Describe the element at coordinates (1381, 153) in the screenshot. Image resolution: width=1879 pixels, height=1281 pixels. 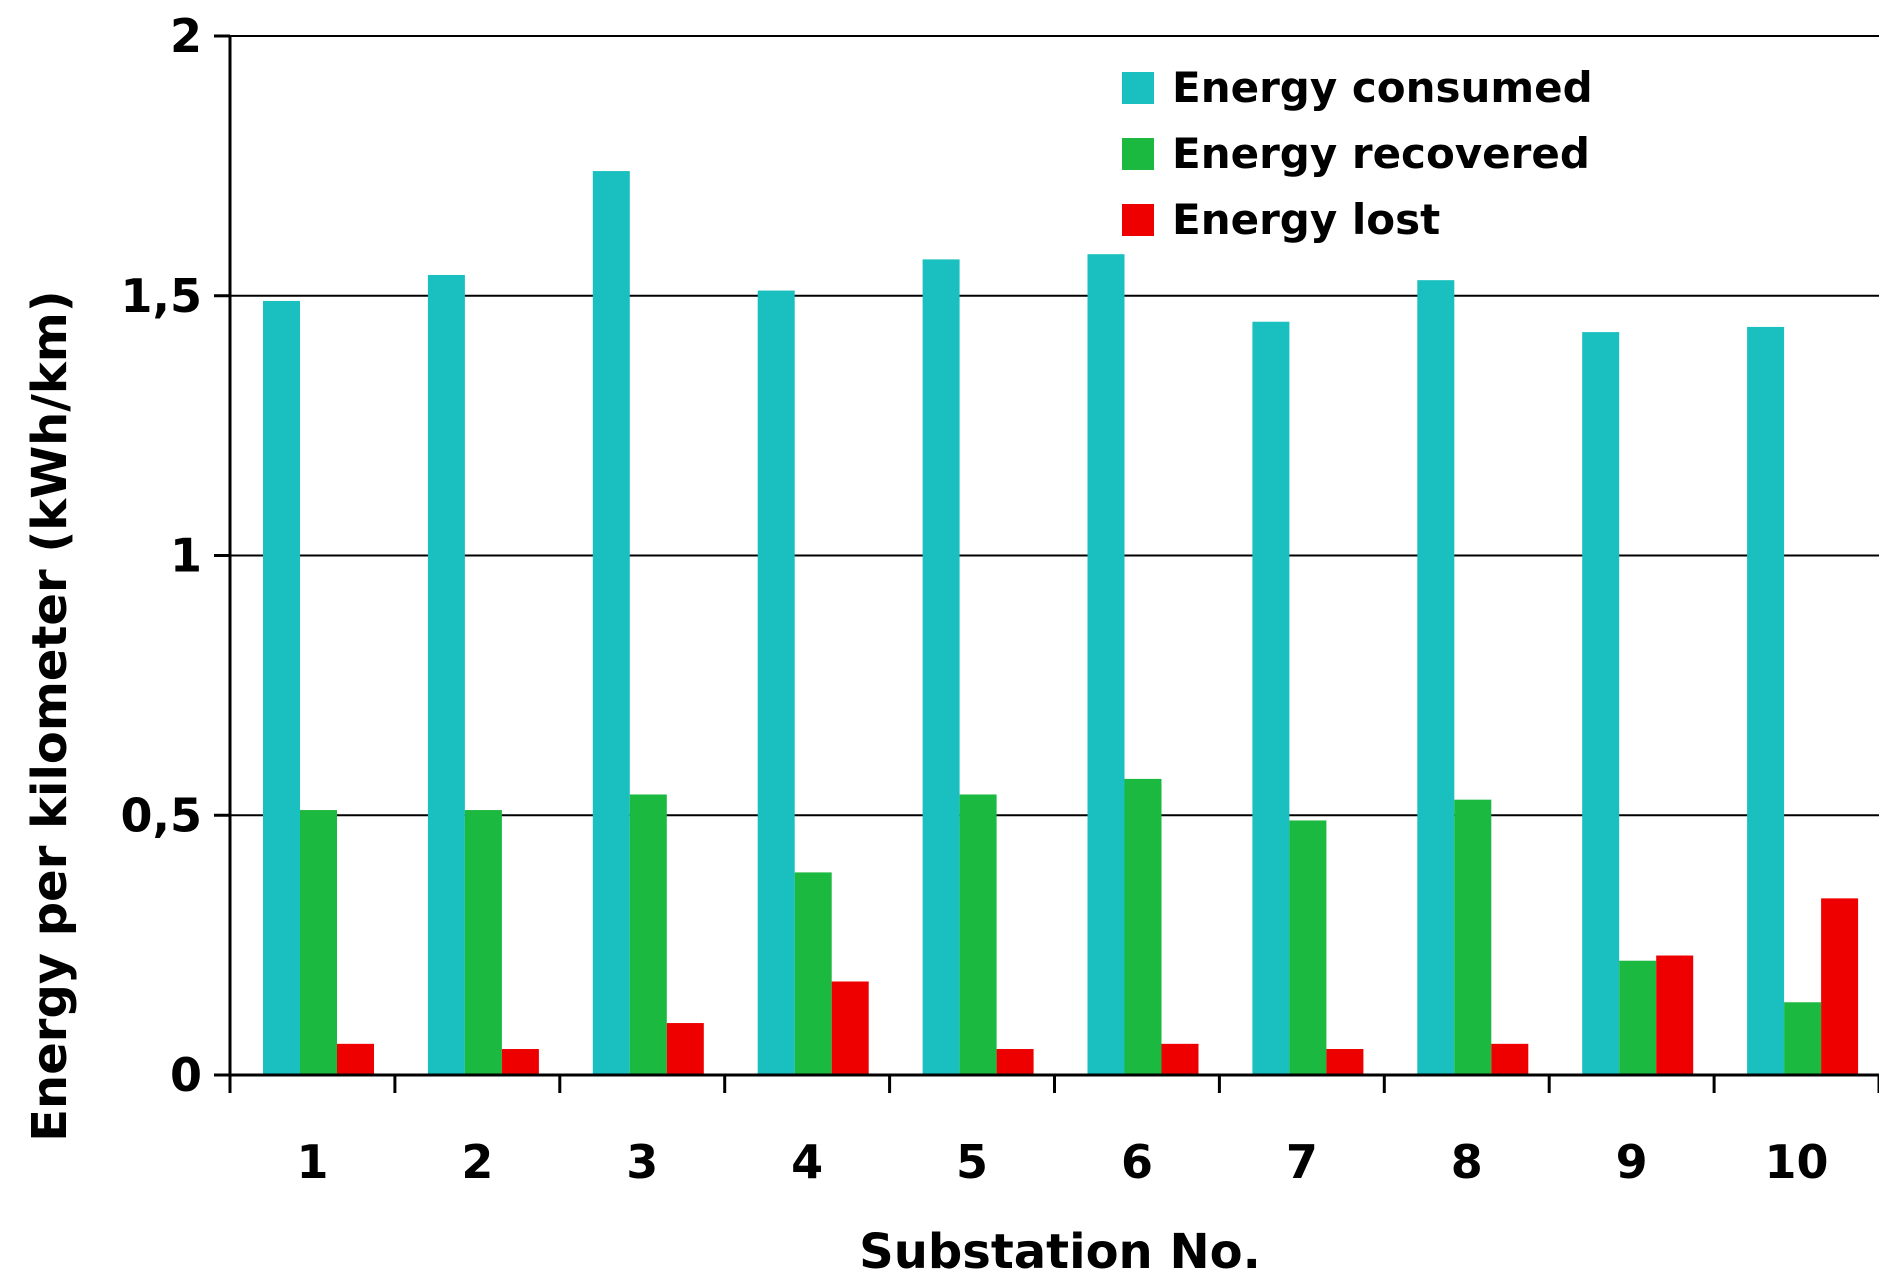
I see `legend-label: Energy recovered` at that location.